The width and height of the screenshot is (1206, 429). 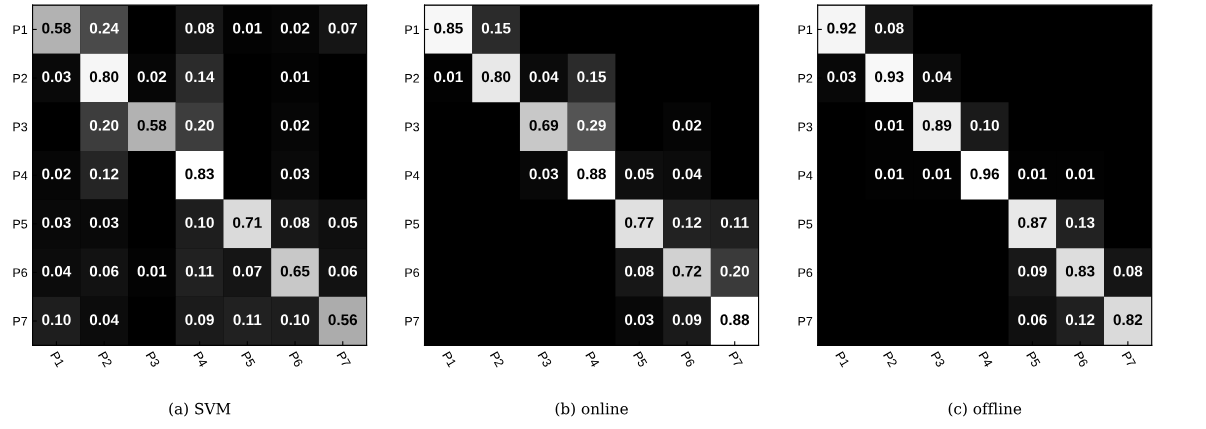 What do you see at coordinates (1080, 222) in the screenshot?
I see `data-label: 0.13` at bounding box center [1080, 222].